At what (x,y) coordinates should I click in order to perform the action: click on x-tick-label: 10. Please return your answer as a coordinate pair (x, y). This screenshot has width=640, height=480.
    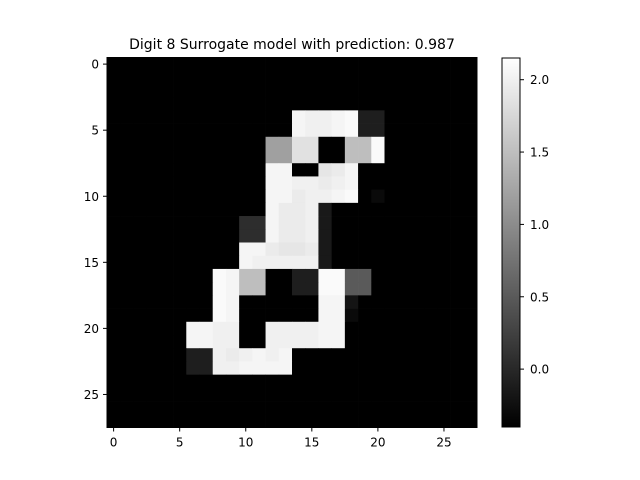
    Looking at the image, I should click on (245, 443).